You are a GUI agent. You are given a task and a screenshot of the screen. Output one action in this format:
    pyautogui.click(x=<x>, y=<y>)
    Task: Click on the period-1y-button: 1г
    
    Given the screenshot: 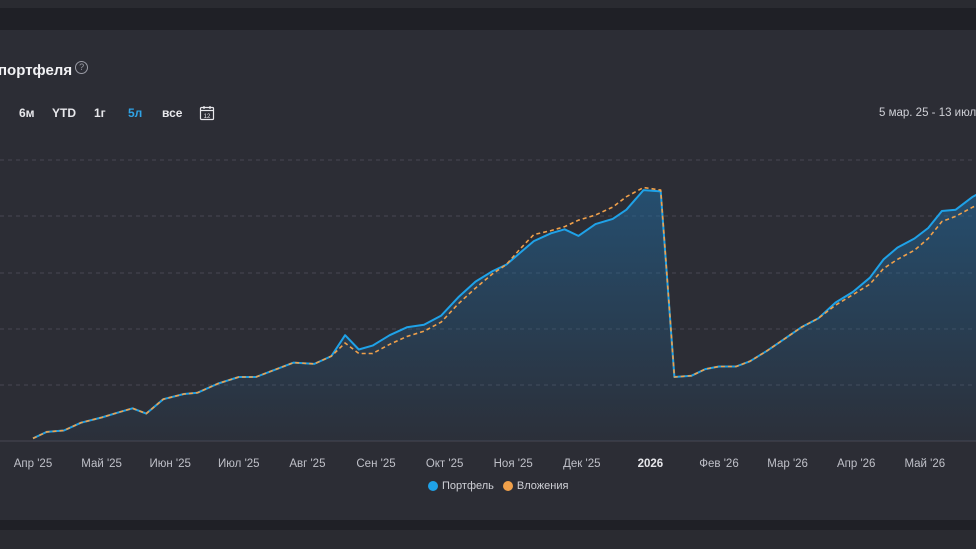 What is the action you would take?
    pyautogui.click(x=100, y=113)
    